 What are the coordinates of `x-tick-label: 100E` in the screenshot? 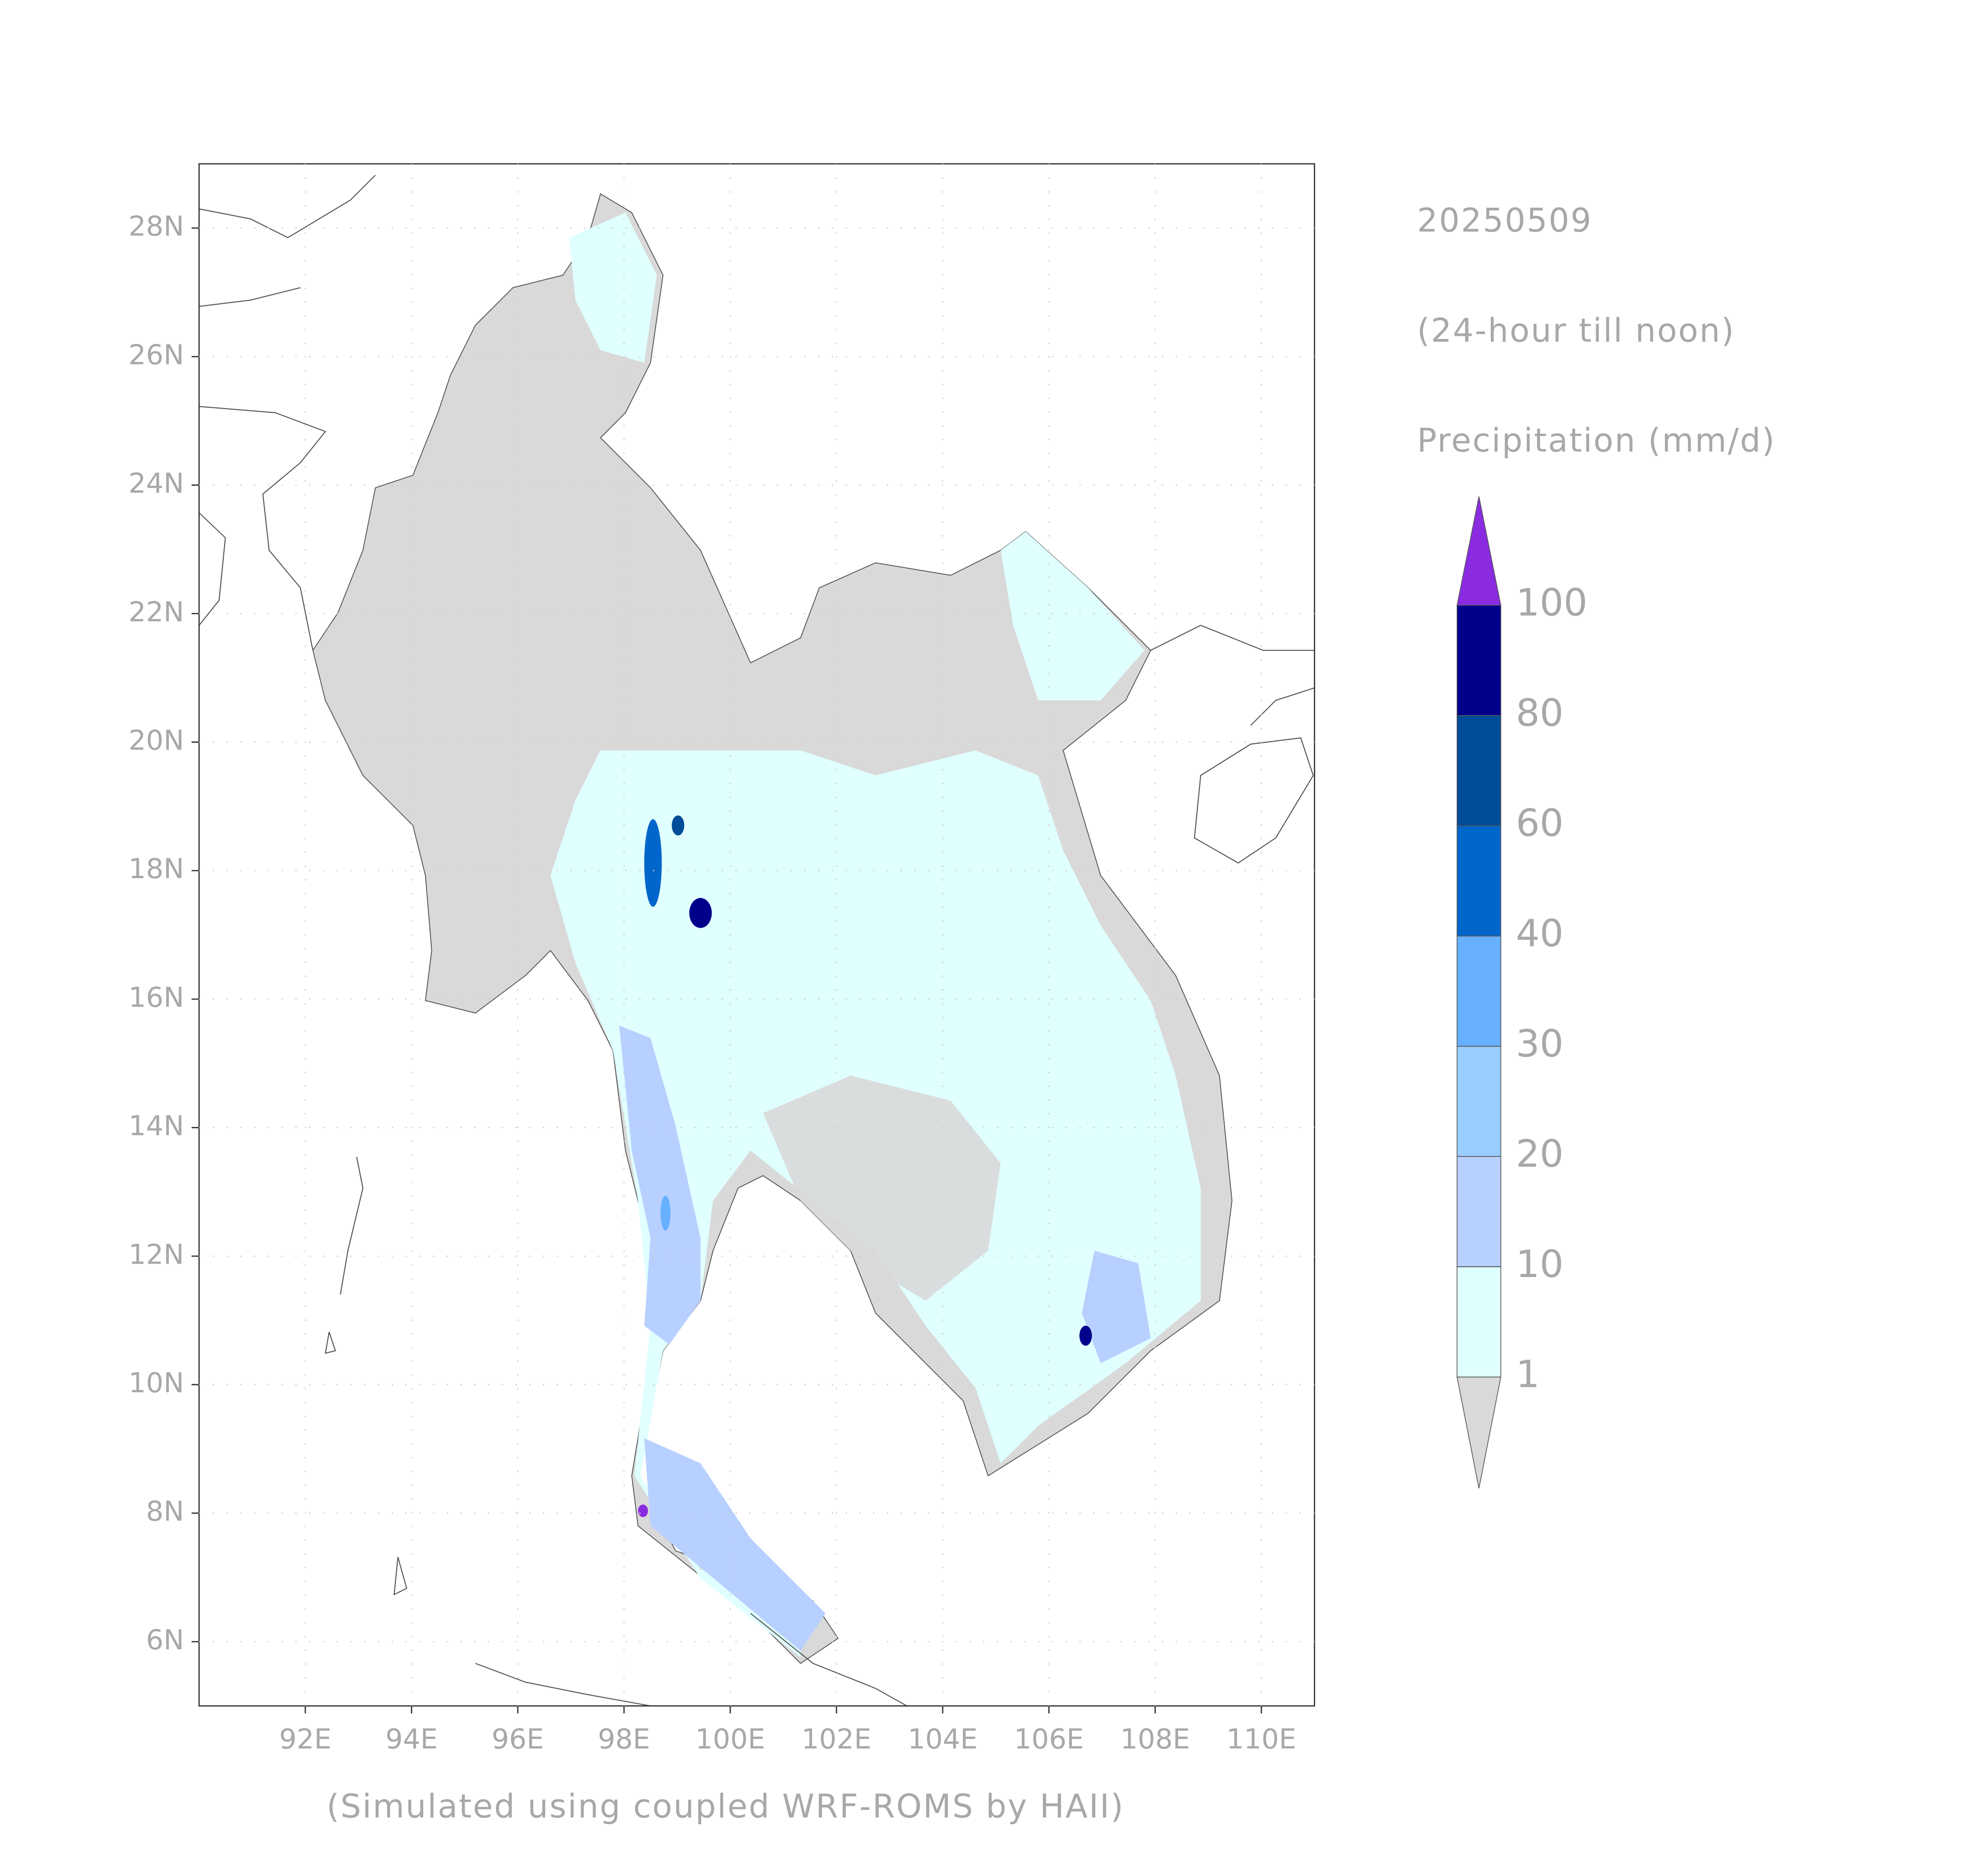 It's located at (730, 1739).